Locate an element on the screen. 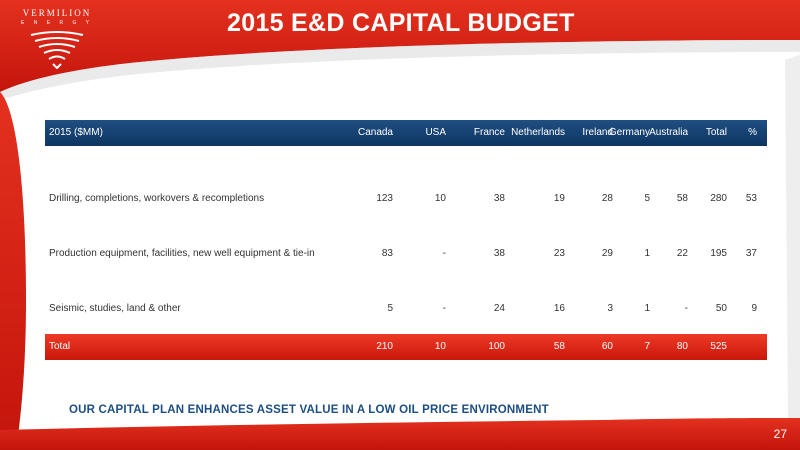 The width and height of the screenshot is (800, 450). table-total-row: Total 210 10 100 58 60 7 80 525 is located at coordinates (406, 347).